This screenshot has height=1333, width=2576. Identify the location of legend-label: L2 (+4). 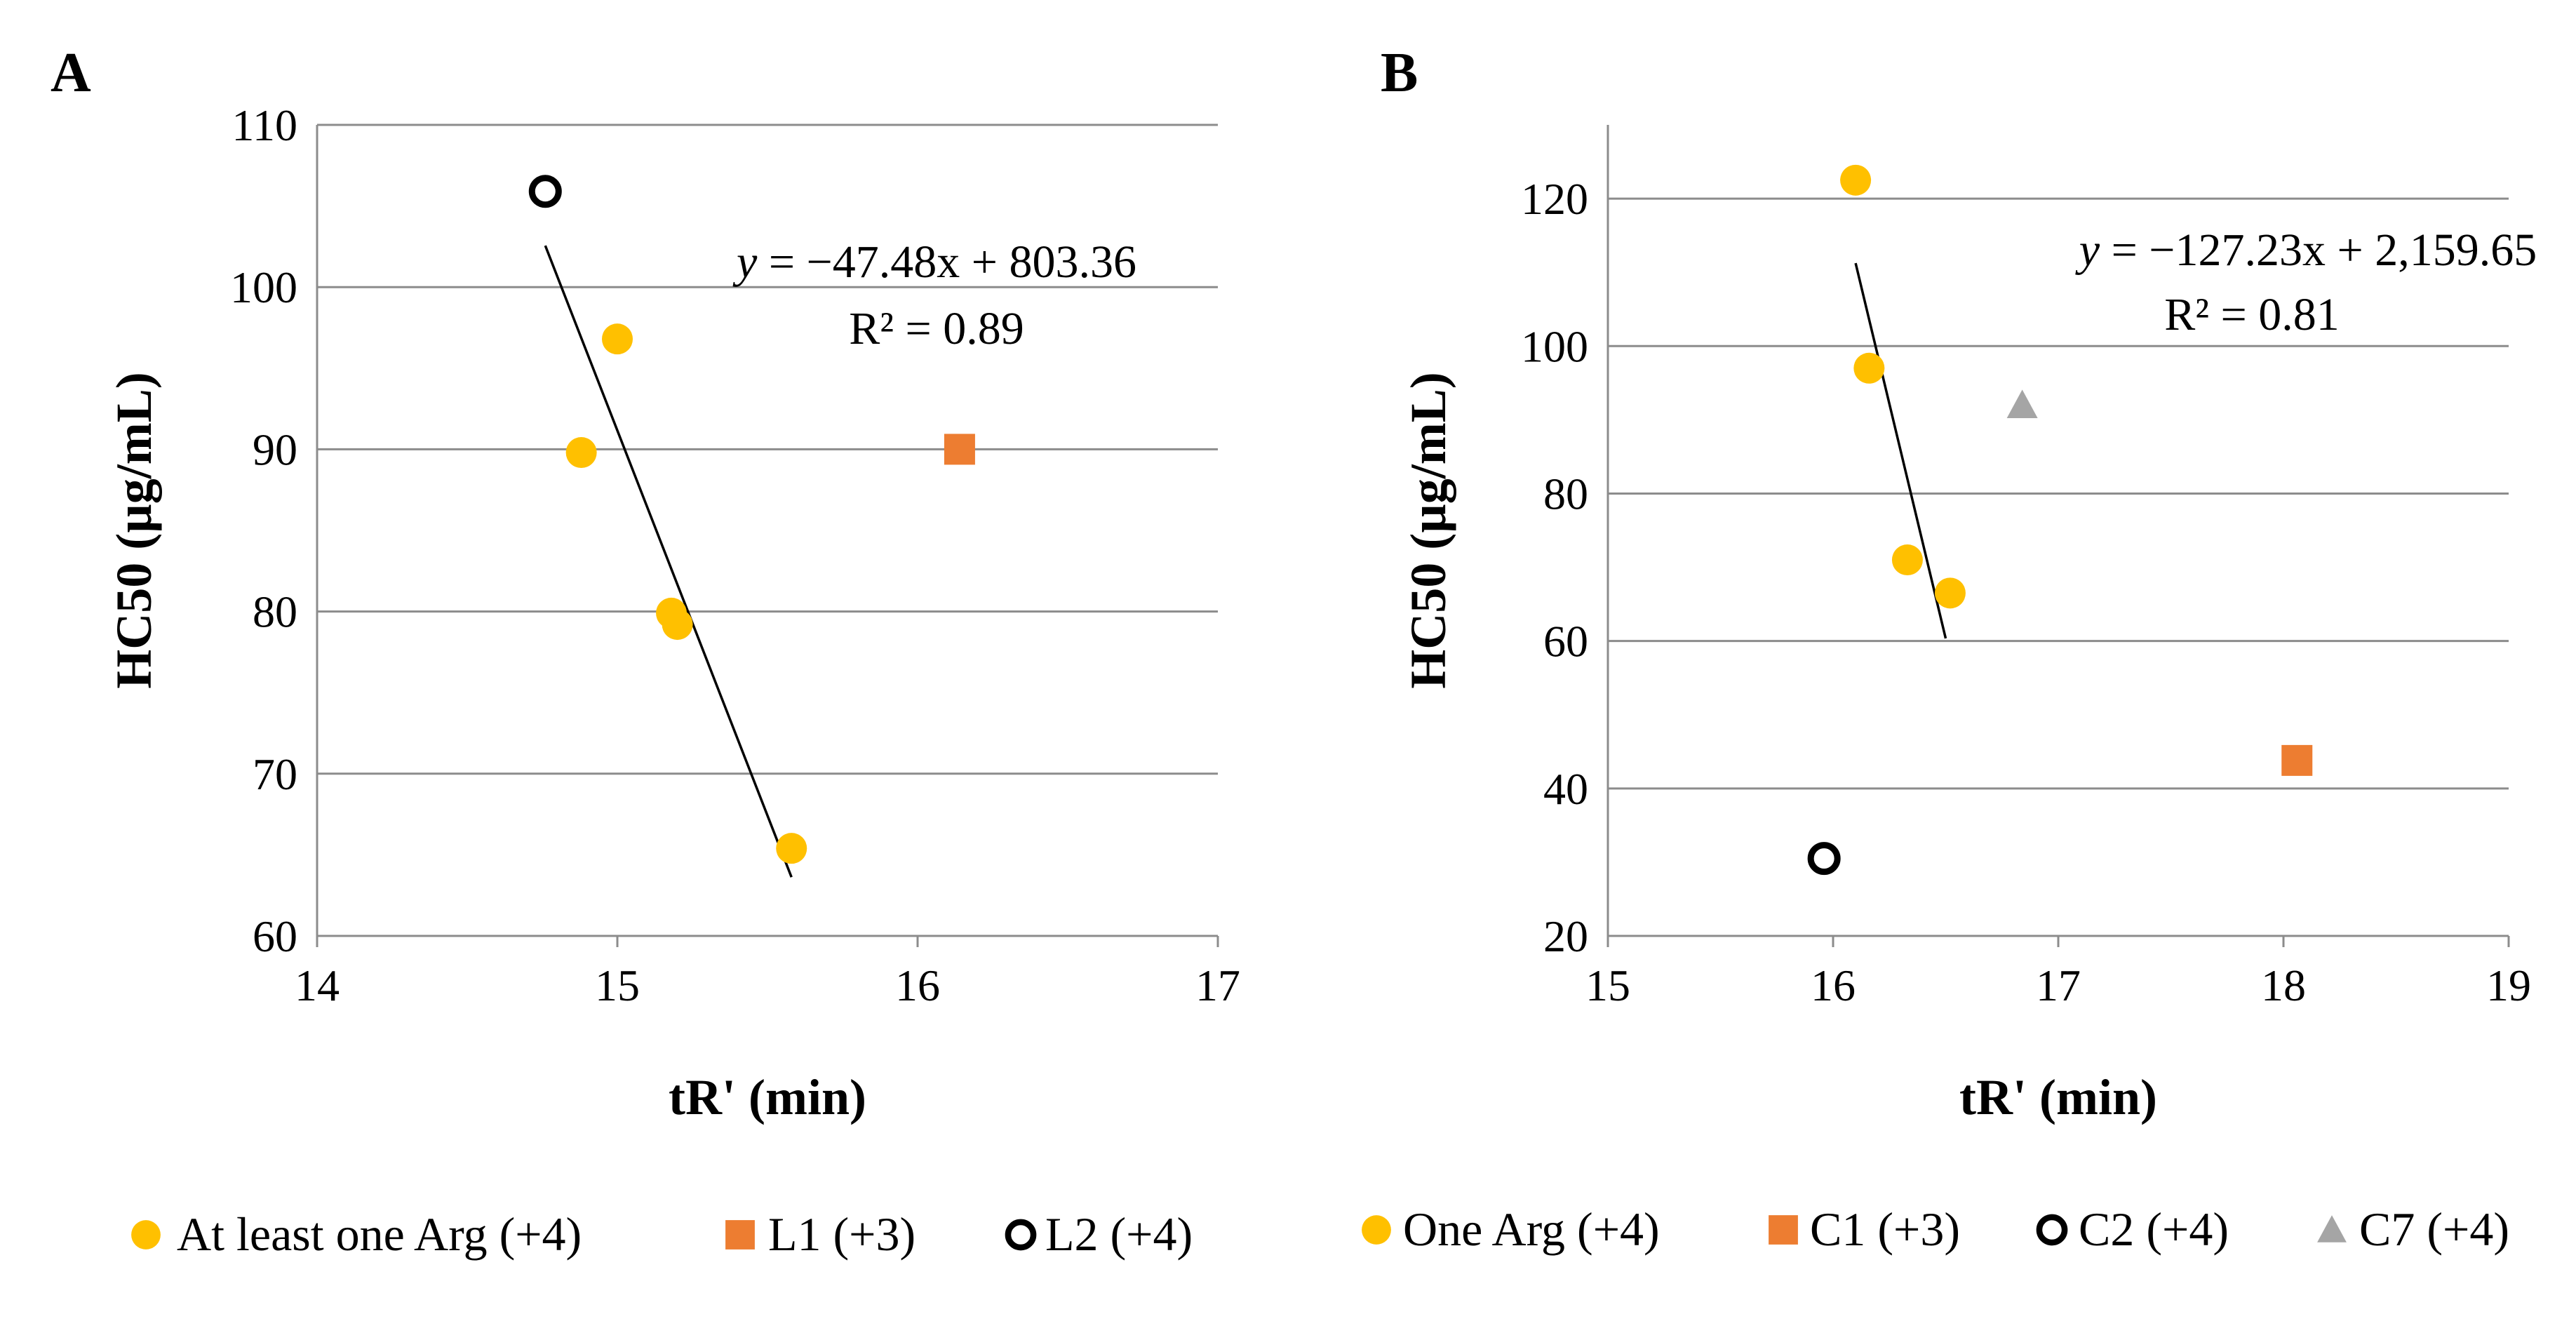
(1119, 1234).